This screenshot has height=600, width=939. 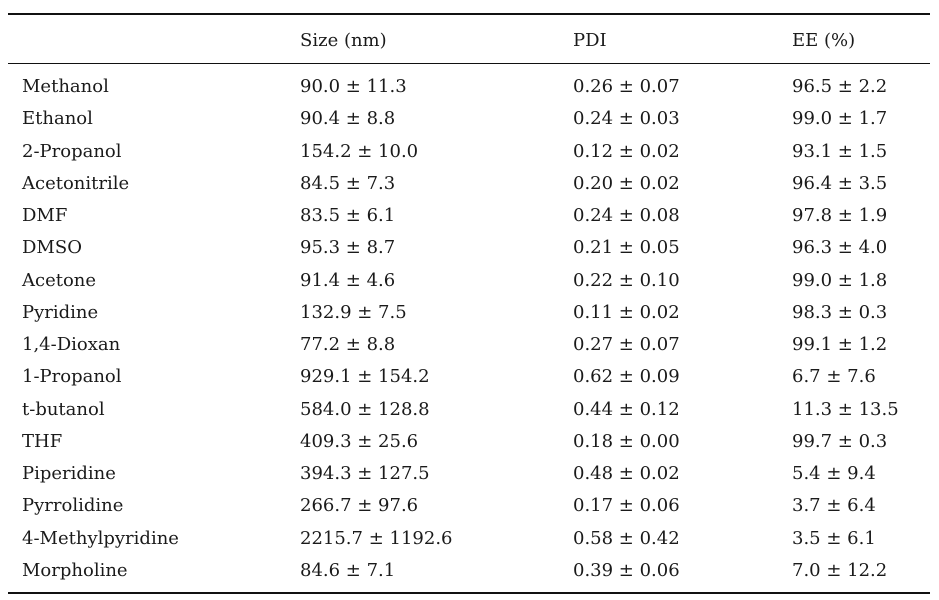 What do you see at coordinates (365, 409) in the screenshot?
I see `size-cell: 584.0 ± 128.8` at bounding box center [365, 409].